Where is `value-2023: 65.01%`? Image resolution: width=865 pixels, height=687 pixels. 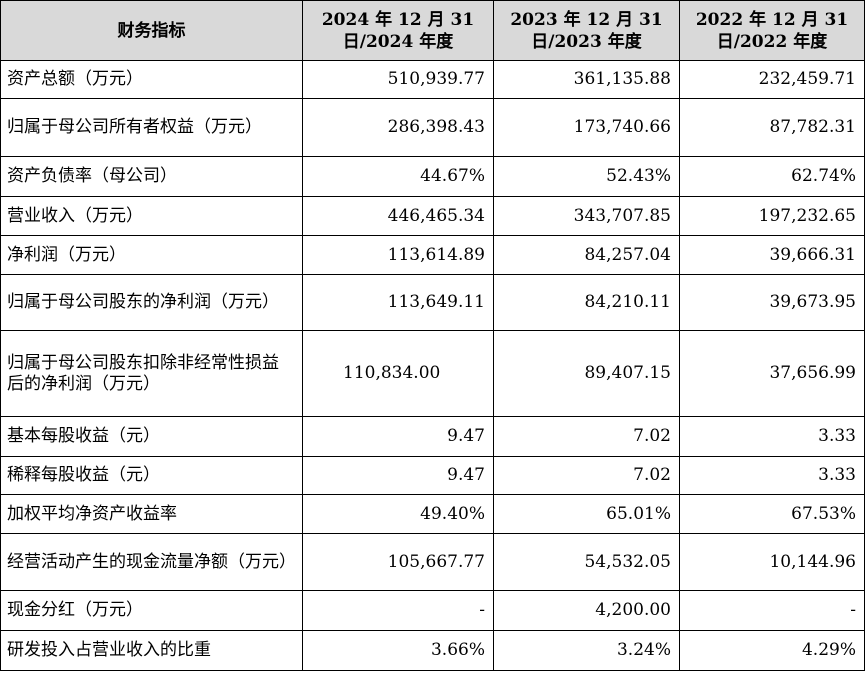 value-2023: 65.01% is located at coordinates (586, 514).